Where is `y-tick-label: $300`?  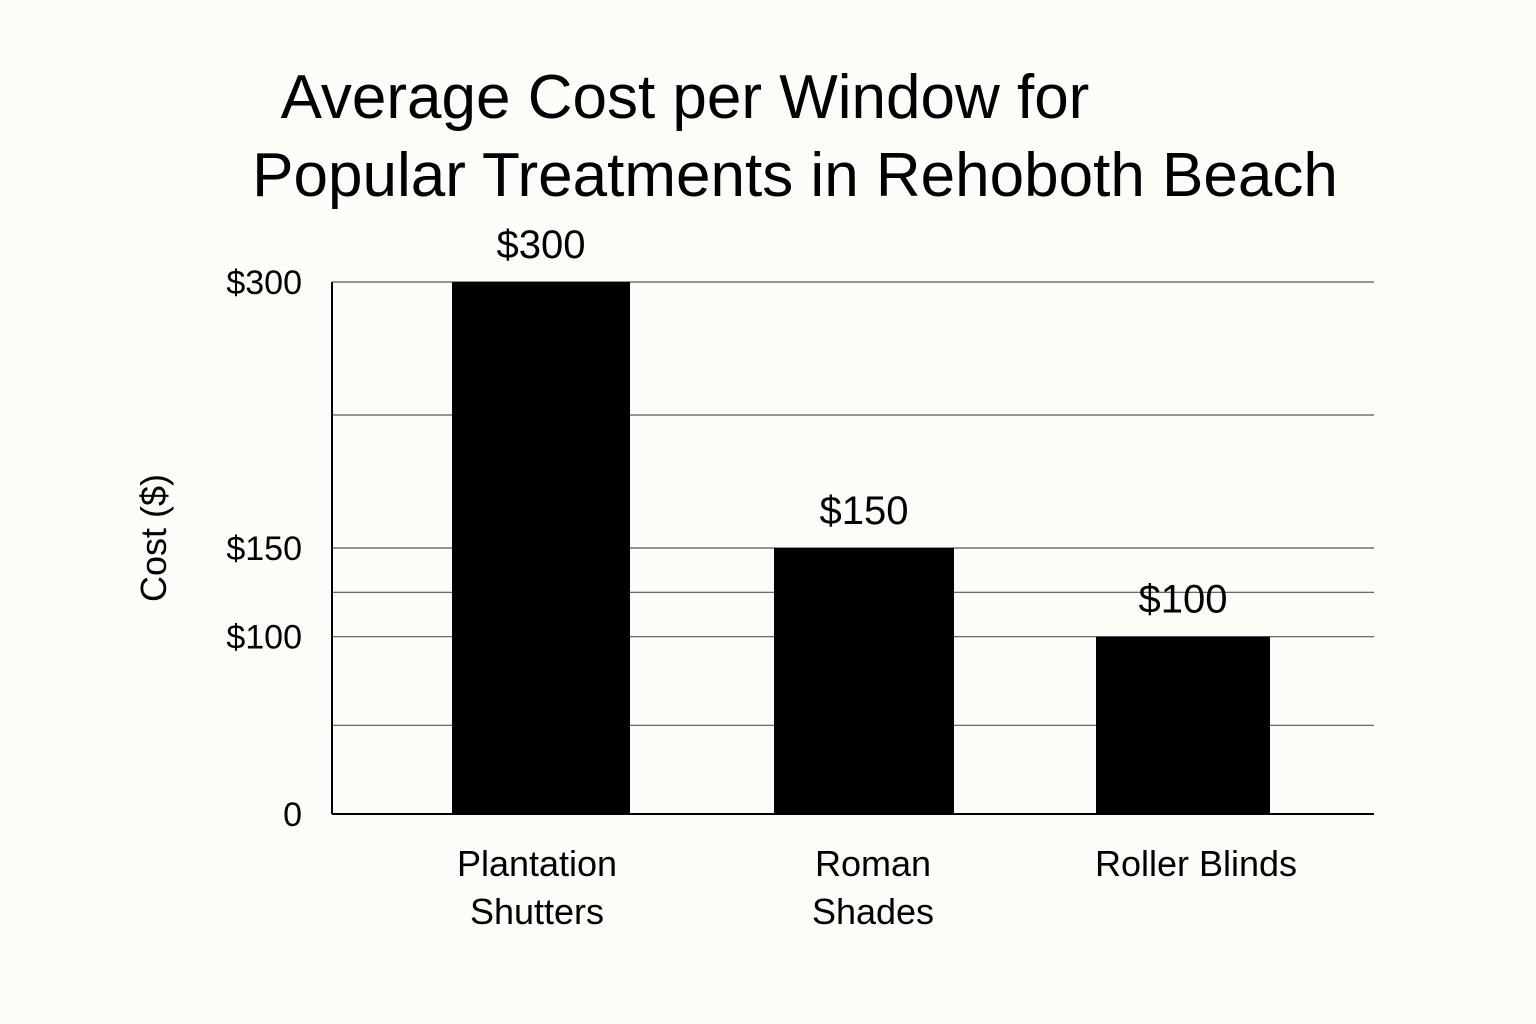 y-tick-label: $300 is located at coordinates (264, 283).